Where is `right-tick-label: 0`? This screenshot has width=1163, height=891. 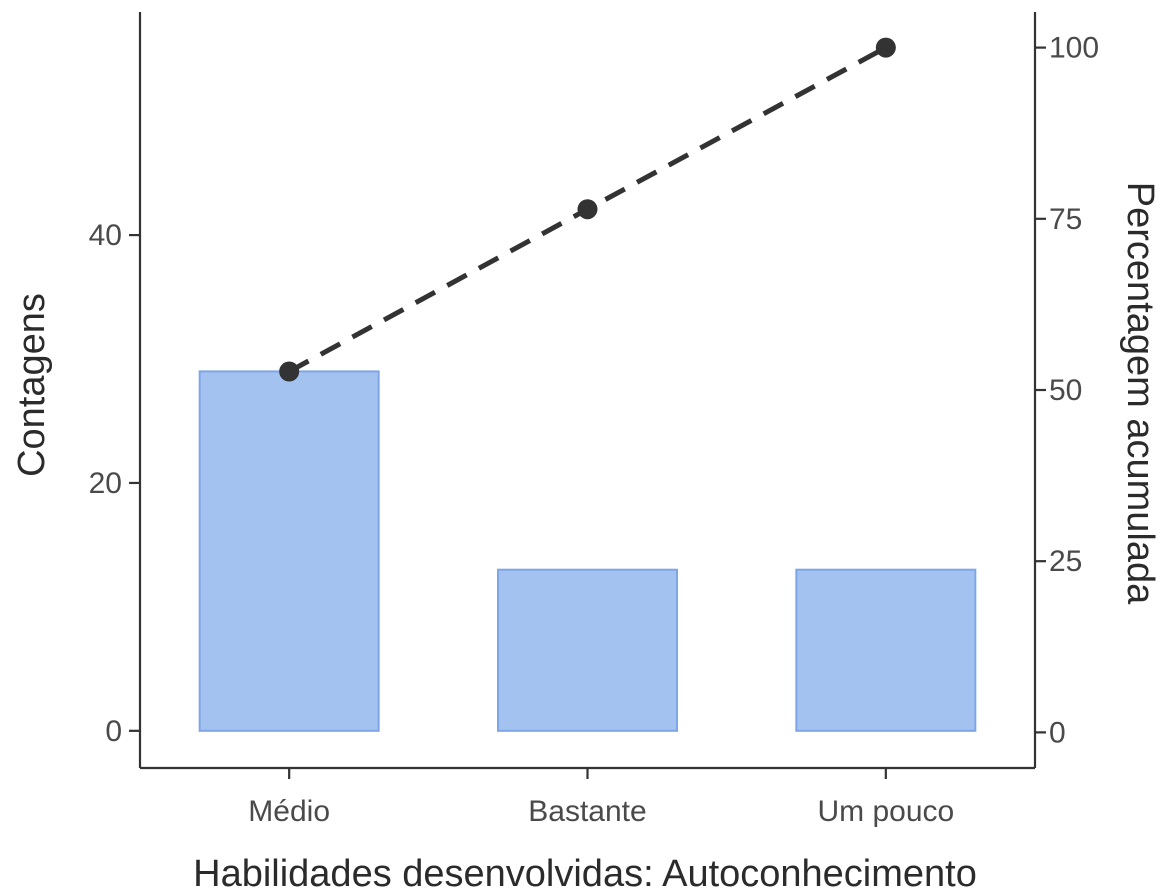
right-tick-label: 0 is located at coordinates (1057, 732).